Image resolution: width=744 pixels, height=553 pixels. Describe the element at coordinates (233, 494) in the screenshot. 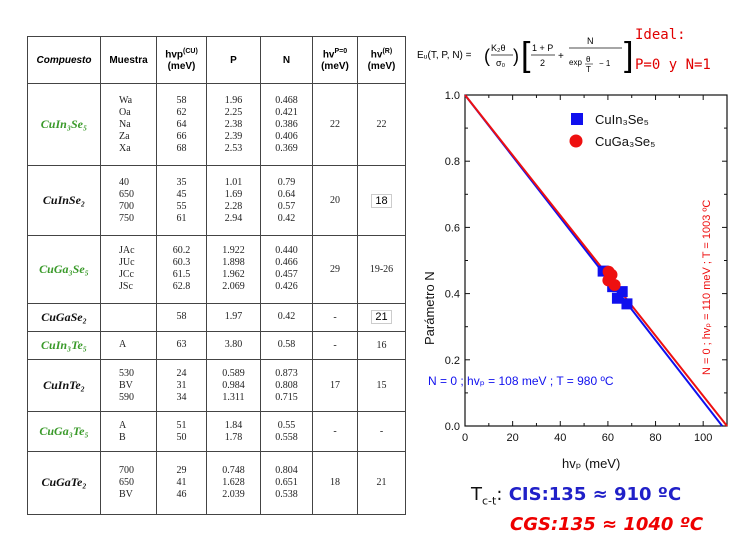

I see `p-value: 2.039` at that location.